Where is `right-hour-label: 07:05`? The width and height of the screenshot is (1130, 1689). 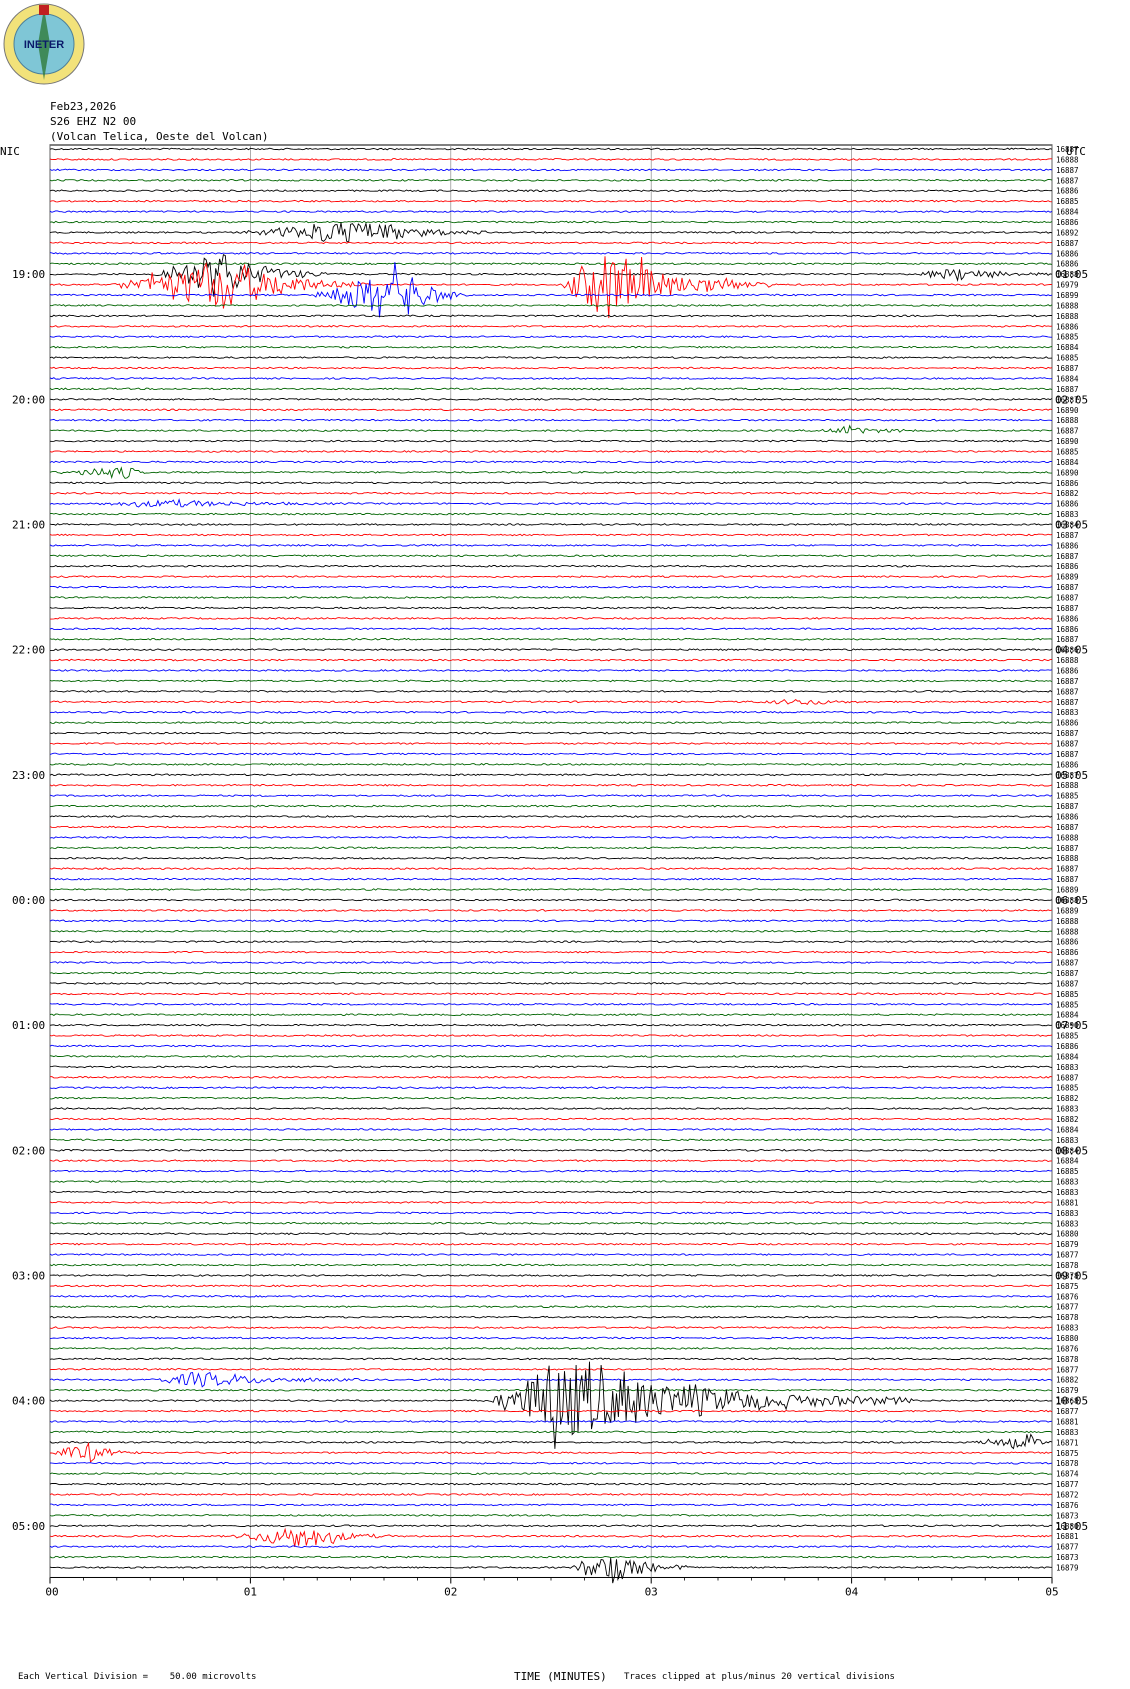 right-hour-label: 07:05 is located at coordinates (1071, 1025).